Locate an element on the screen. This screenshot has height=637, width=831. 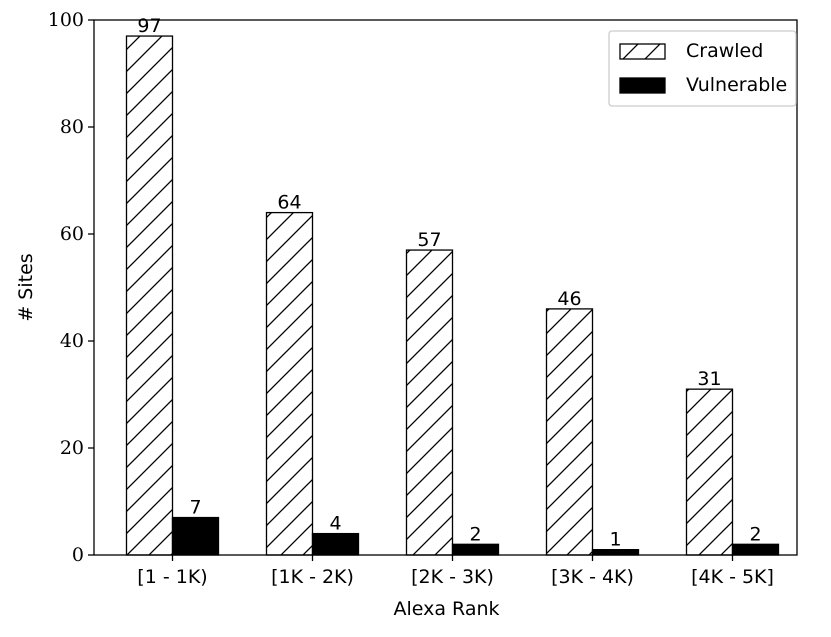
y-tick-label: 0 is located at coordinates (78, 555).